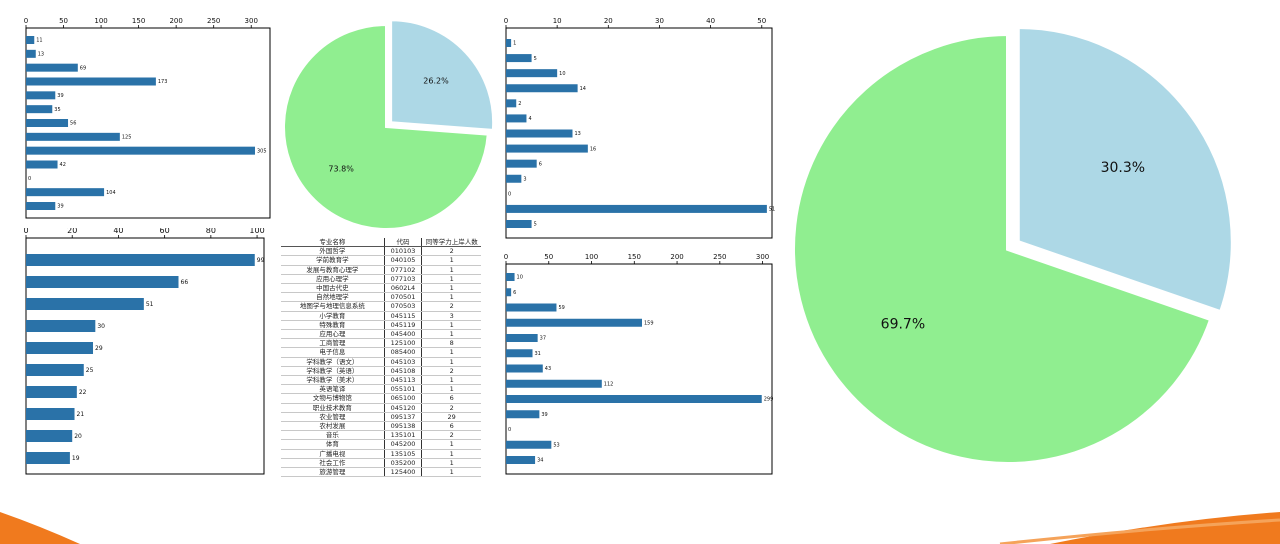  I want to click on table-row: 农村发展 095138 6, so click(381, 426).